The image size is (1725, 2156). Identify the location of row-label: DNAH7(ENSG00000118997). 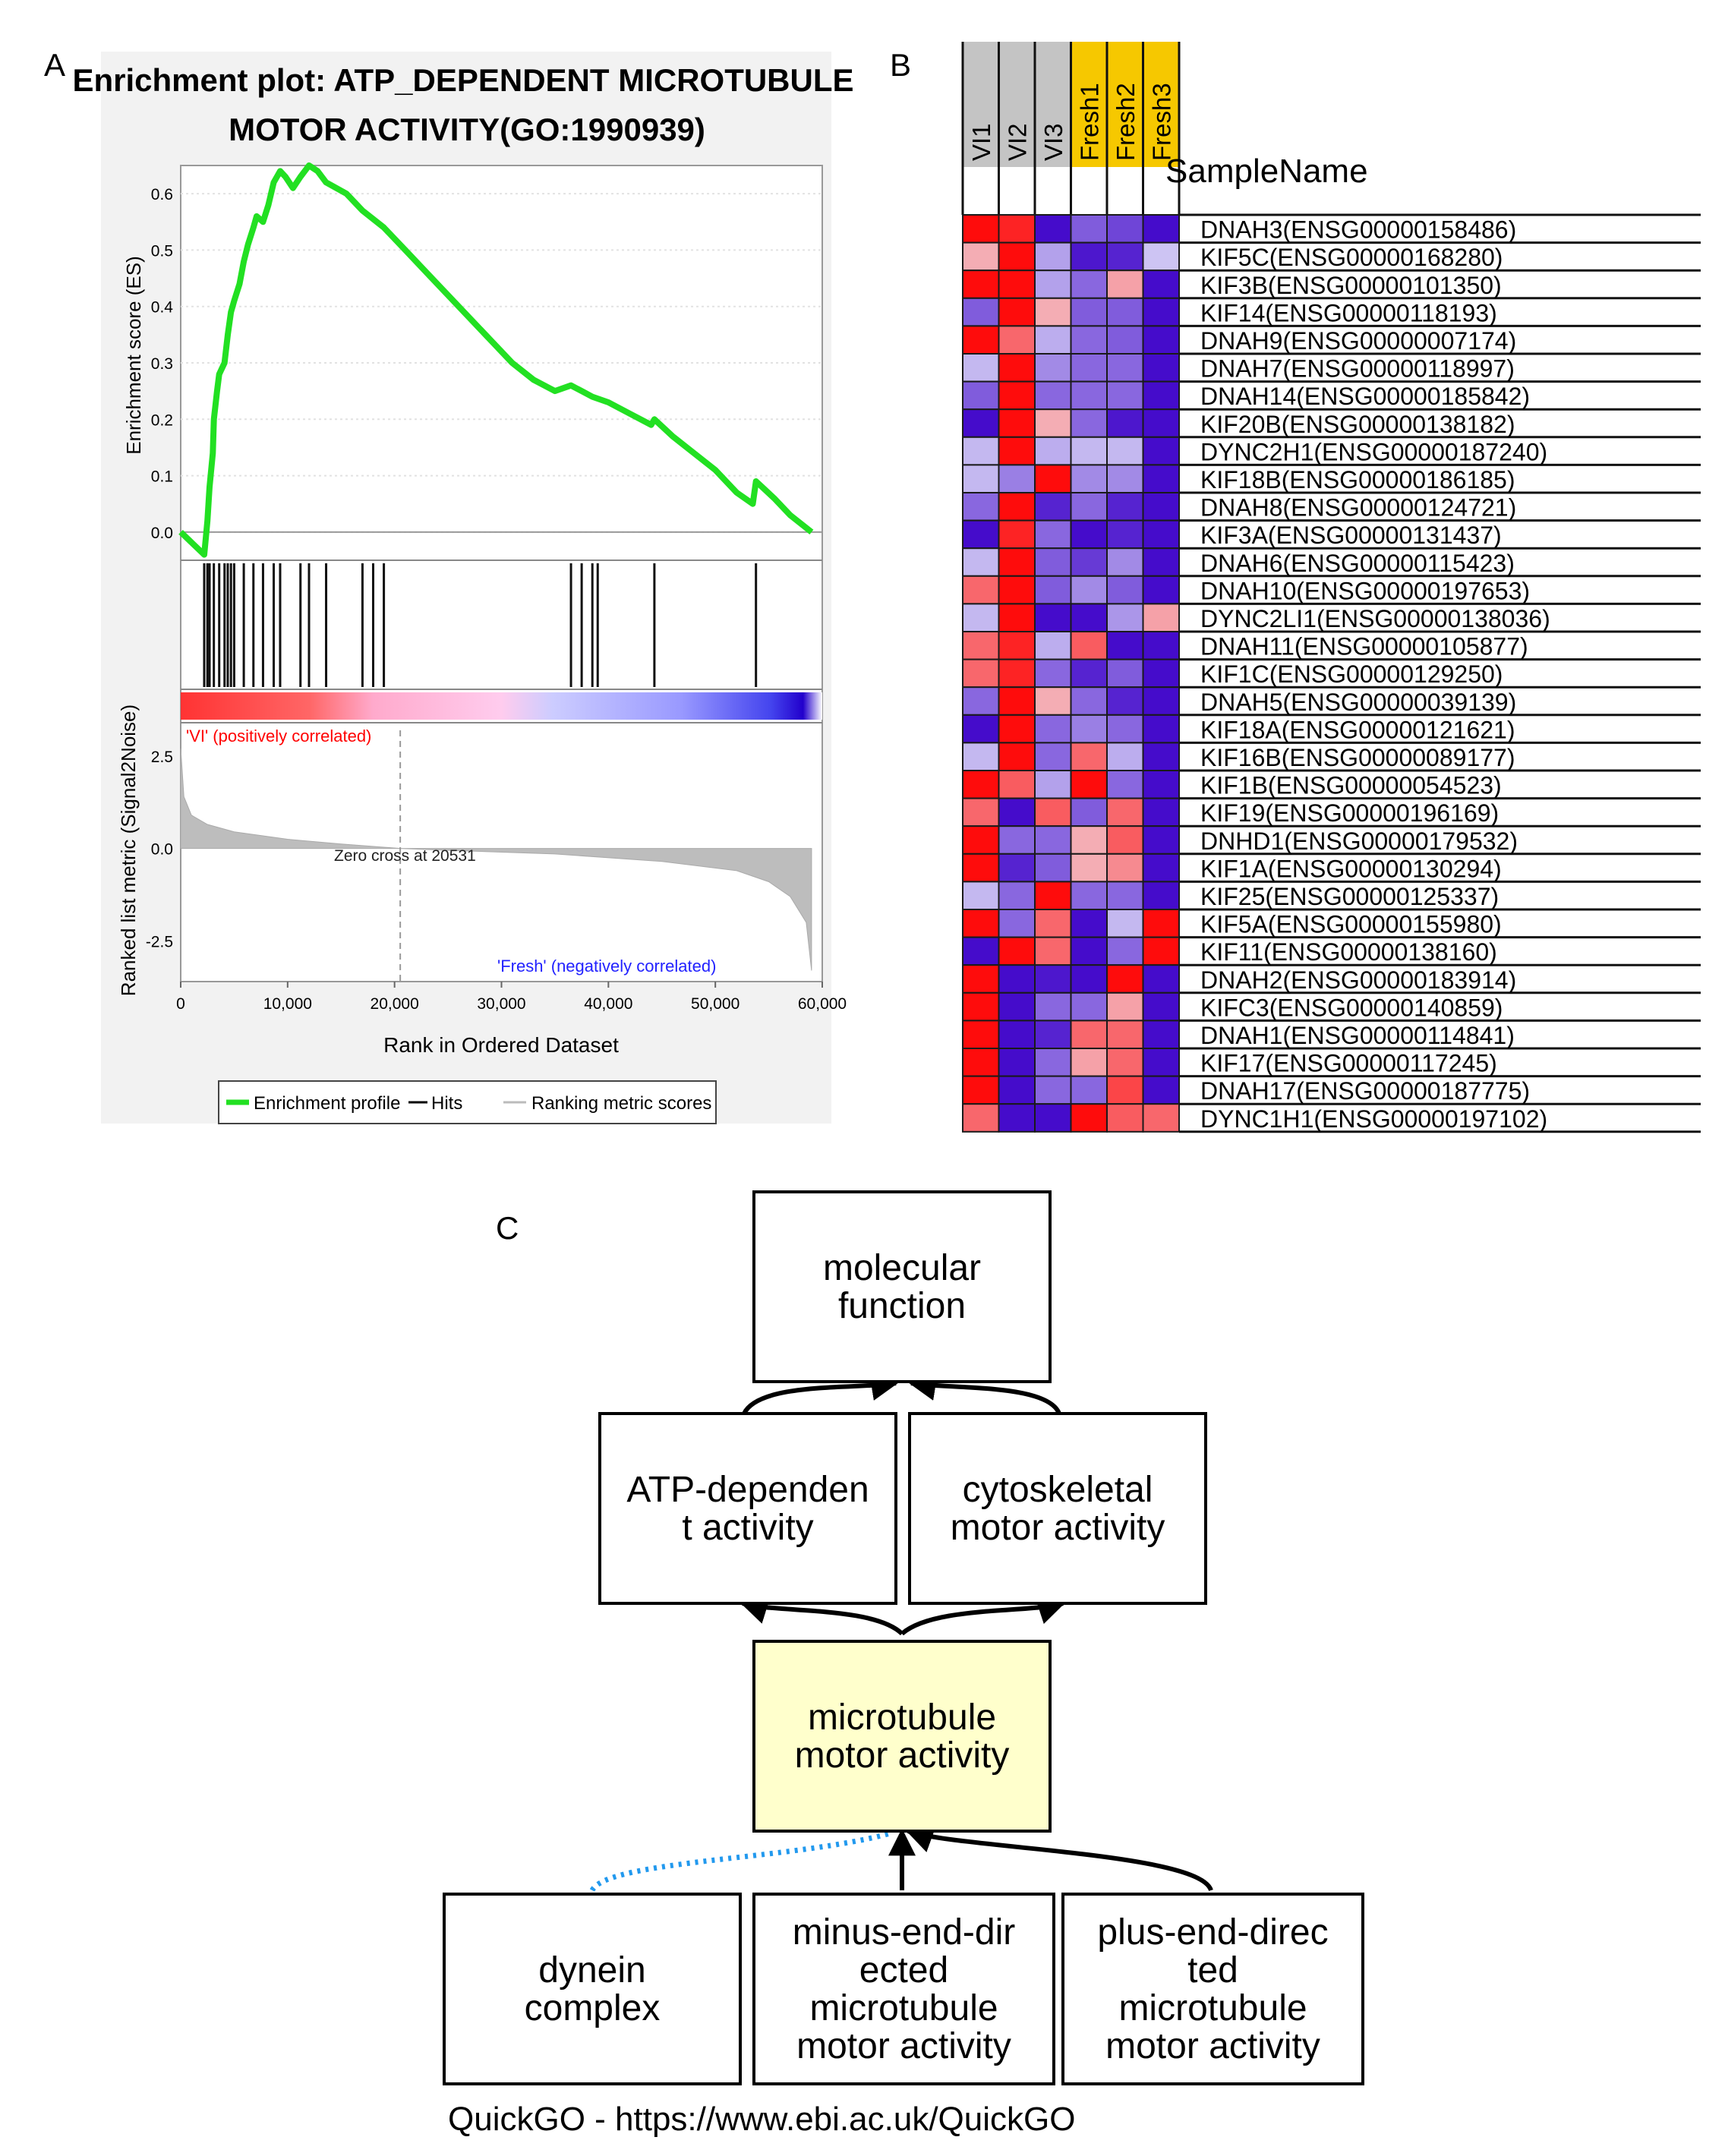
(1357, 369).